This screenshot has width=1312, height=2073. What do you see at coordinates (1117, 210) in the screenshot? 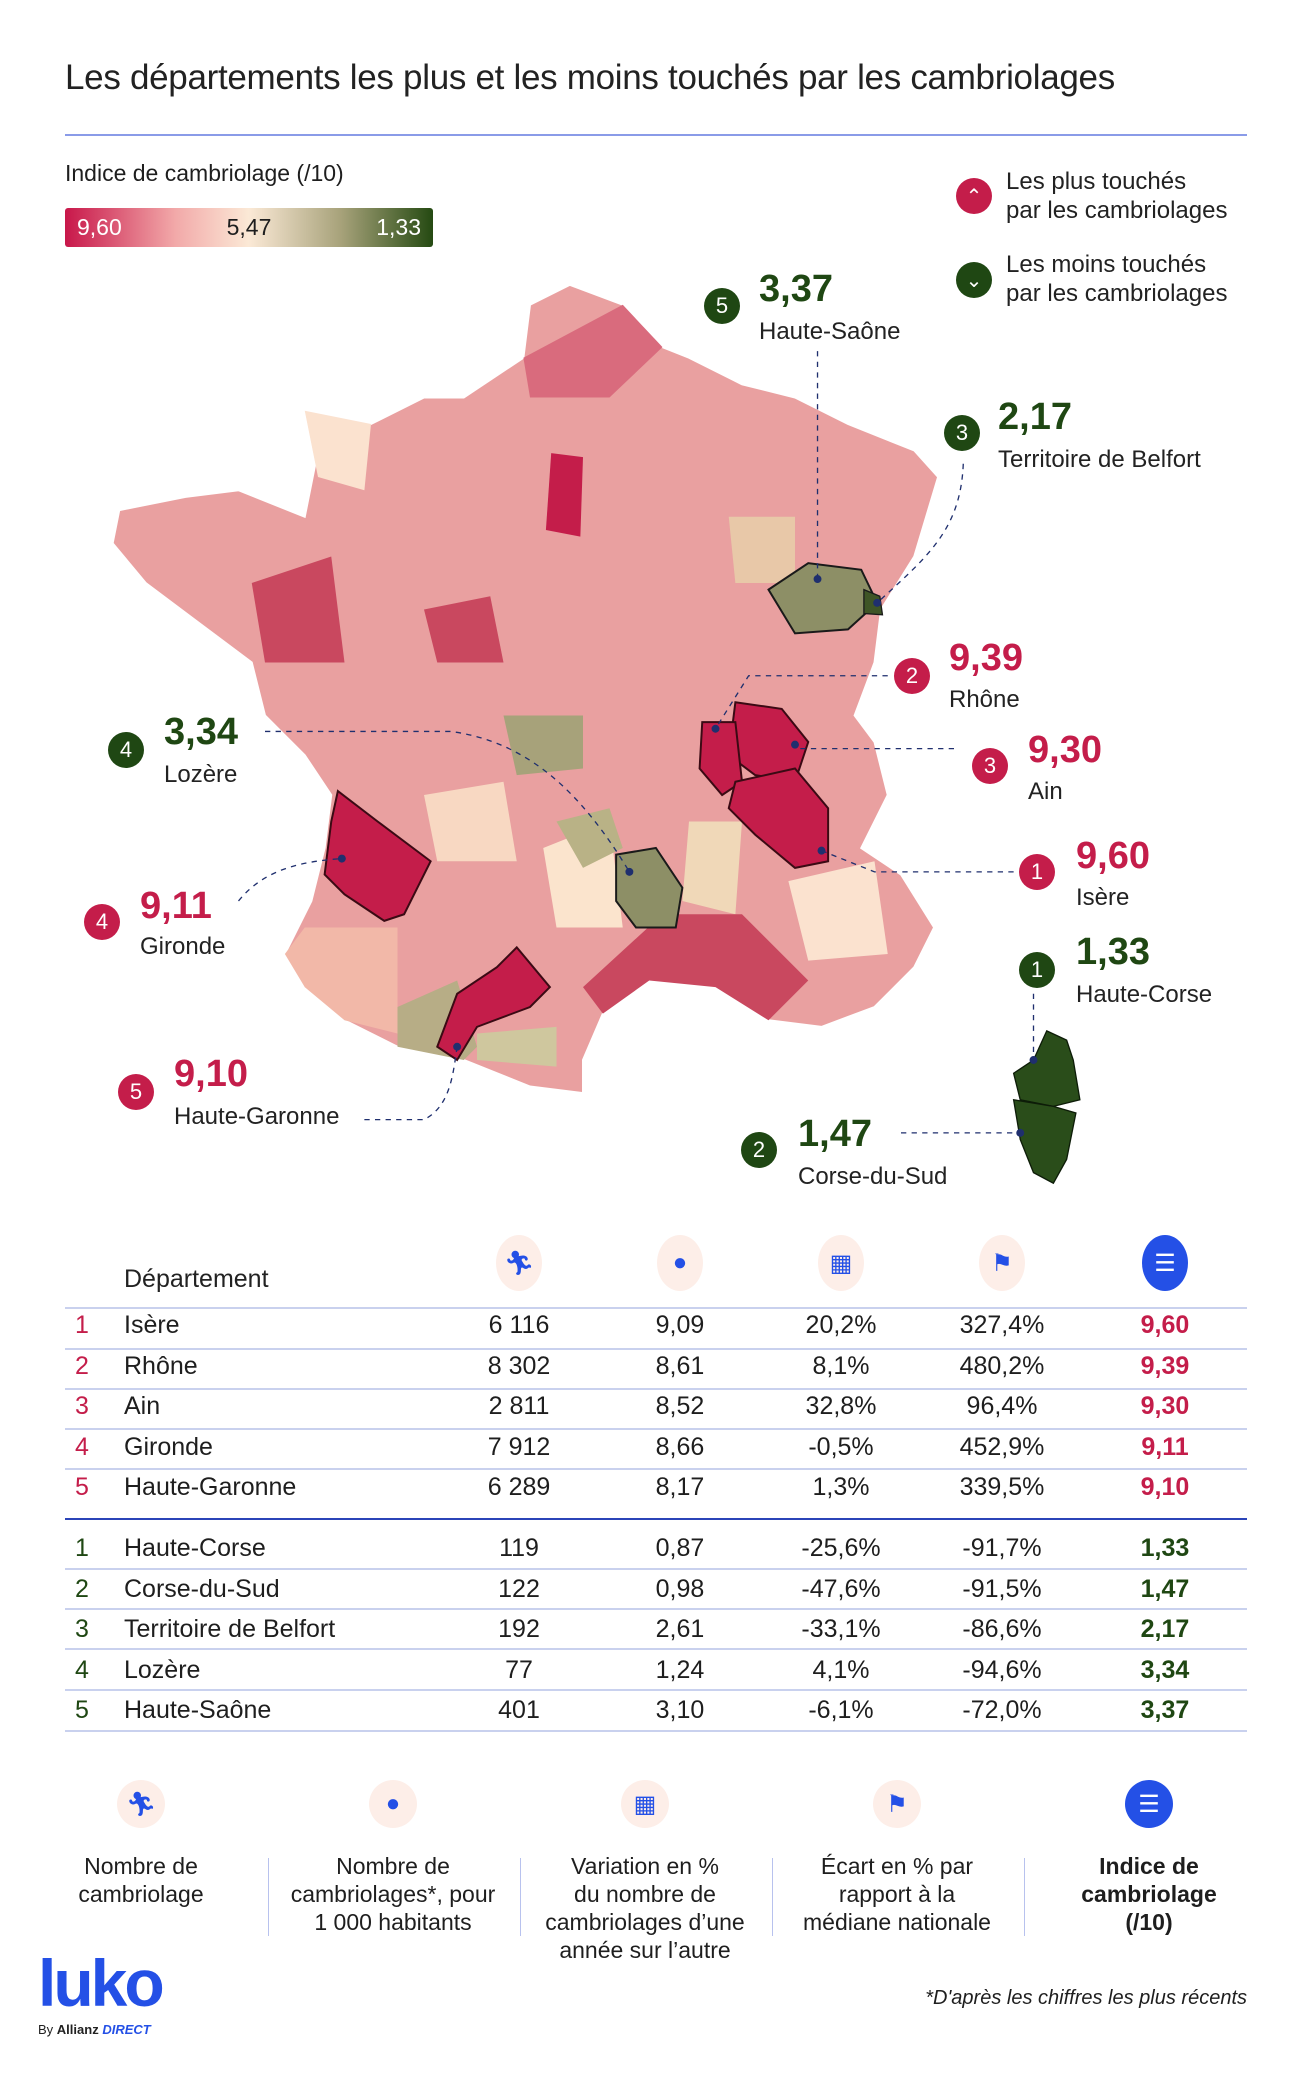
I see `legend-most-line2: par les cambriolages` at bounding box center [1117, 210].